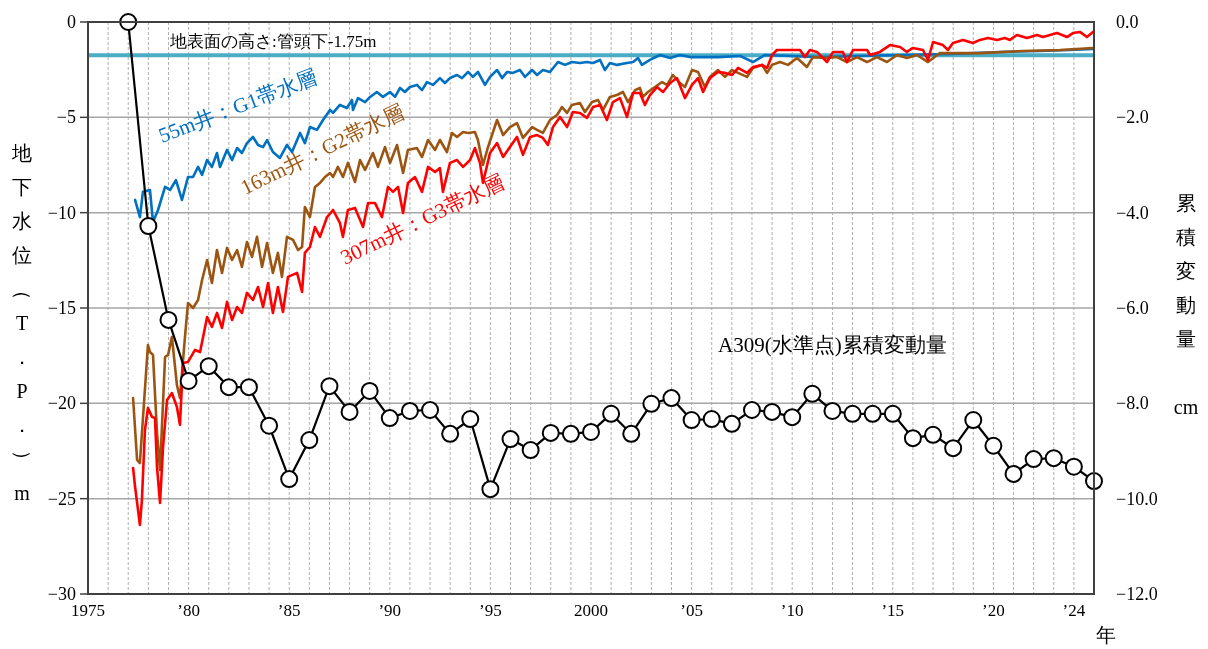 The width and height of the screenshot is (1208, 649). What do you see at coordinates (61, 308) in the screenshot?
I see `y-tick-label: −15` at bounding box center [61, 308].